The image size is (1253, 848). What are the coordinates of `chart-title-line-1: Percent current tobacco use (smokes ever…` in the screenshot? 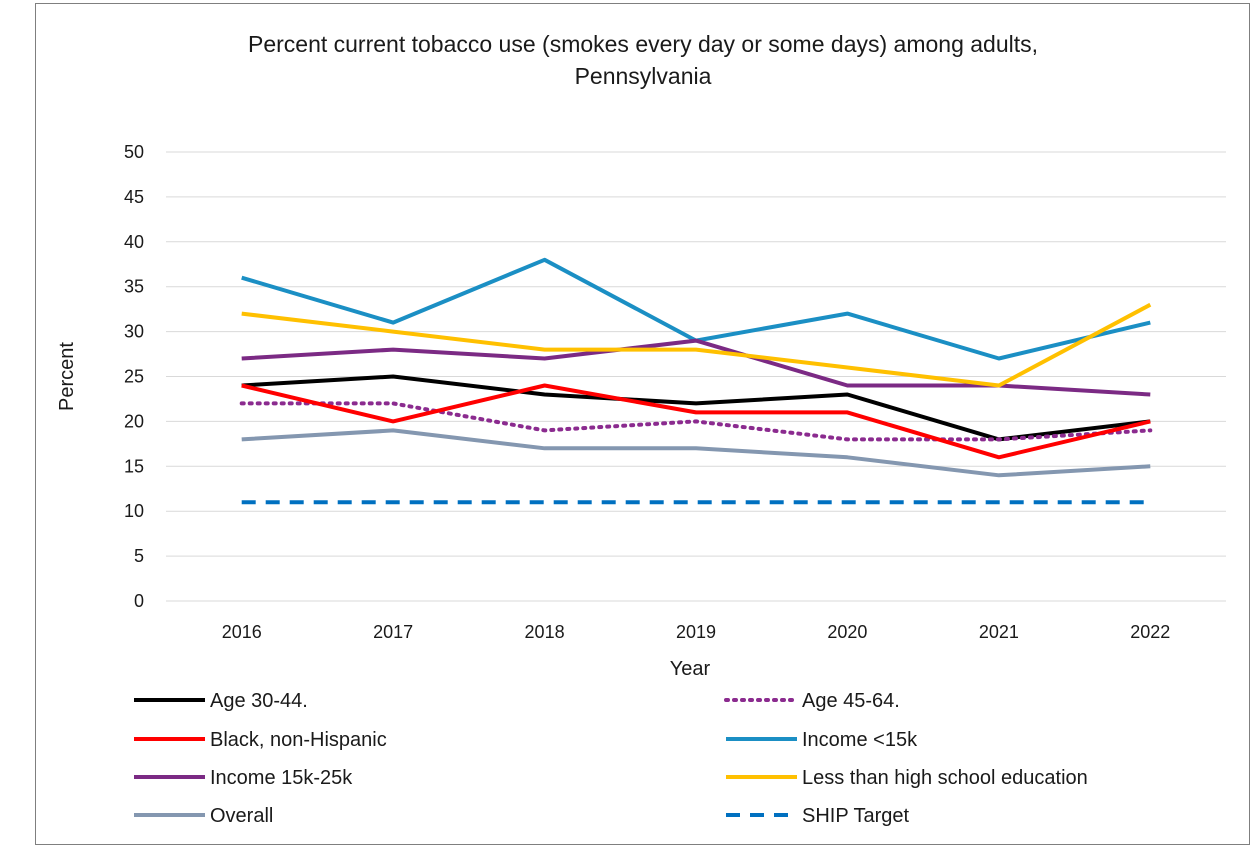 It's located at (643, 44).